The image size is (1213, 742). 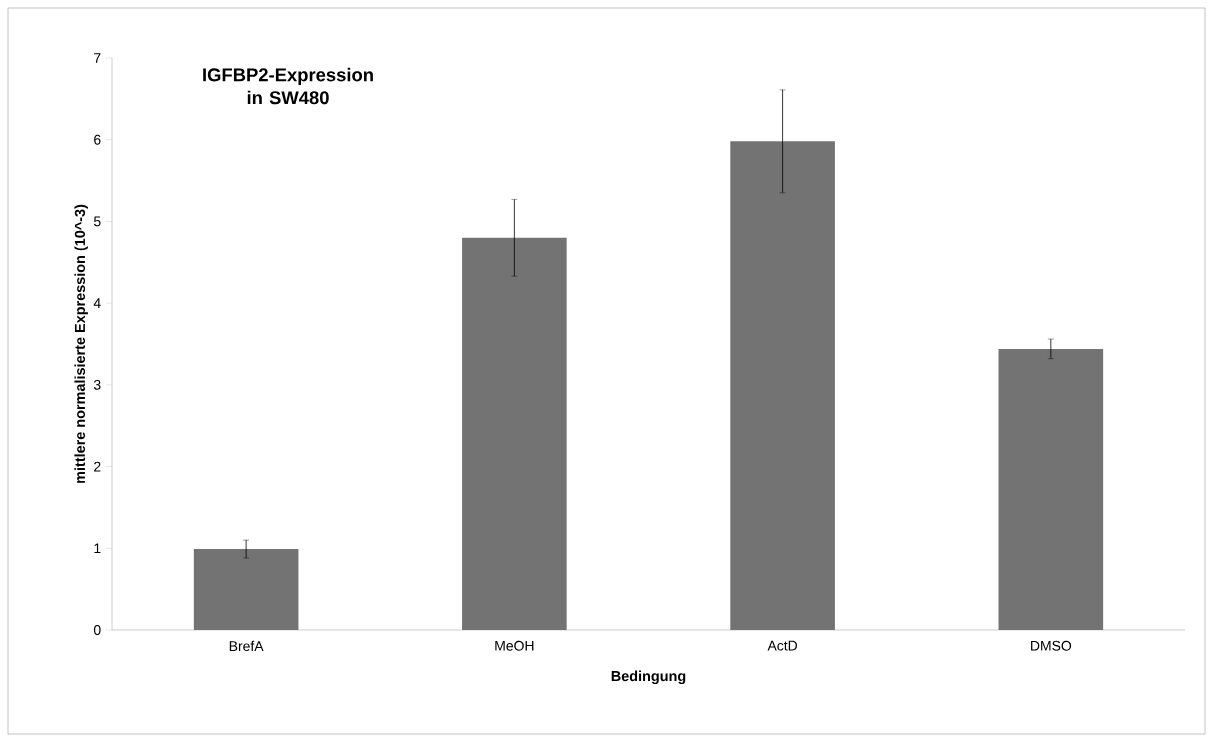 I want to click on y-tick-label: 2, so click(x=97, y=466).